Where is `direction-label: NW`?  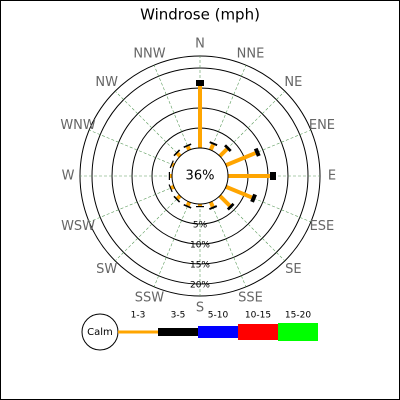
direction-label: NW is located at coordinates (106, 82).